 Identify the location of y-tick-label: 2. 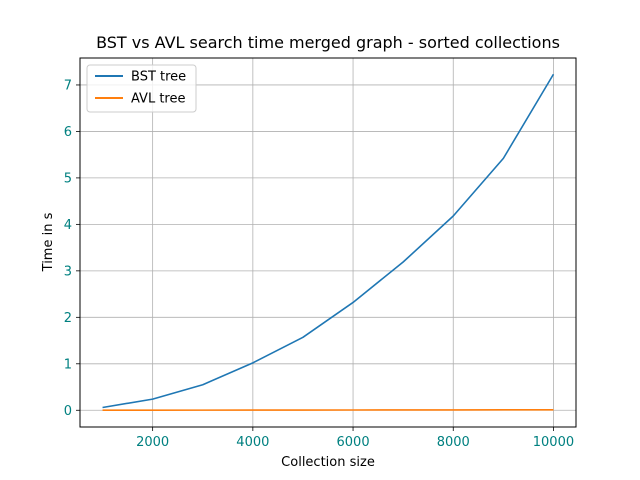
(68, 318).